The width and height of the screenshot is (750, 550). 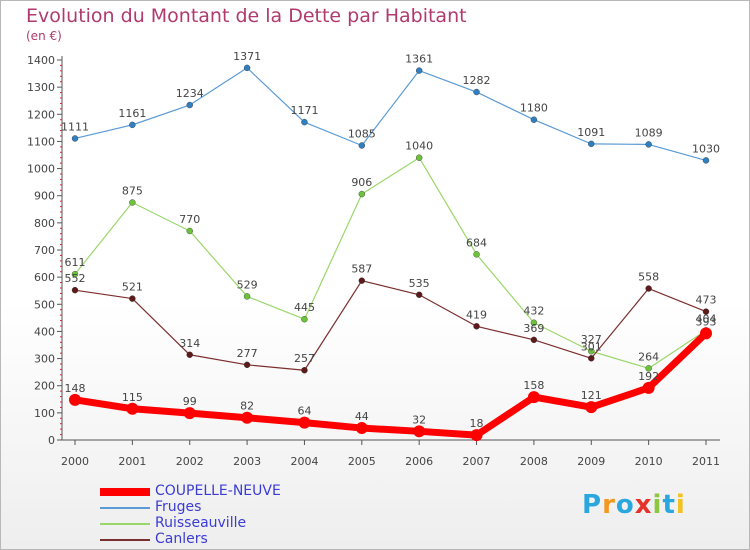 I want to click on x-tick-label: 2001, so click(x=132, y=461).